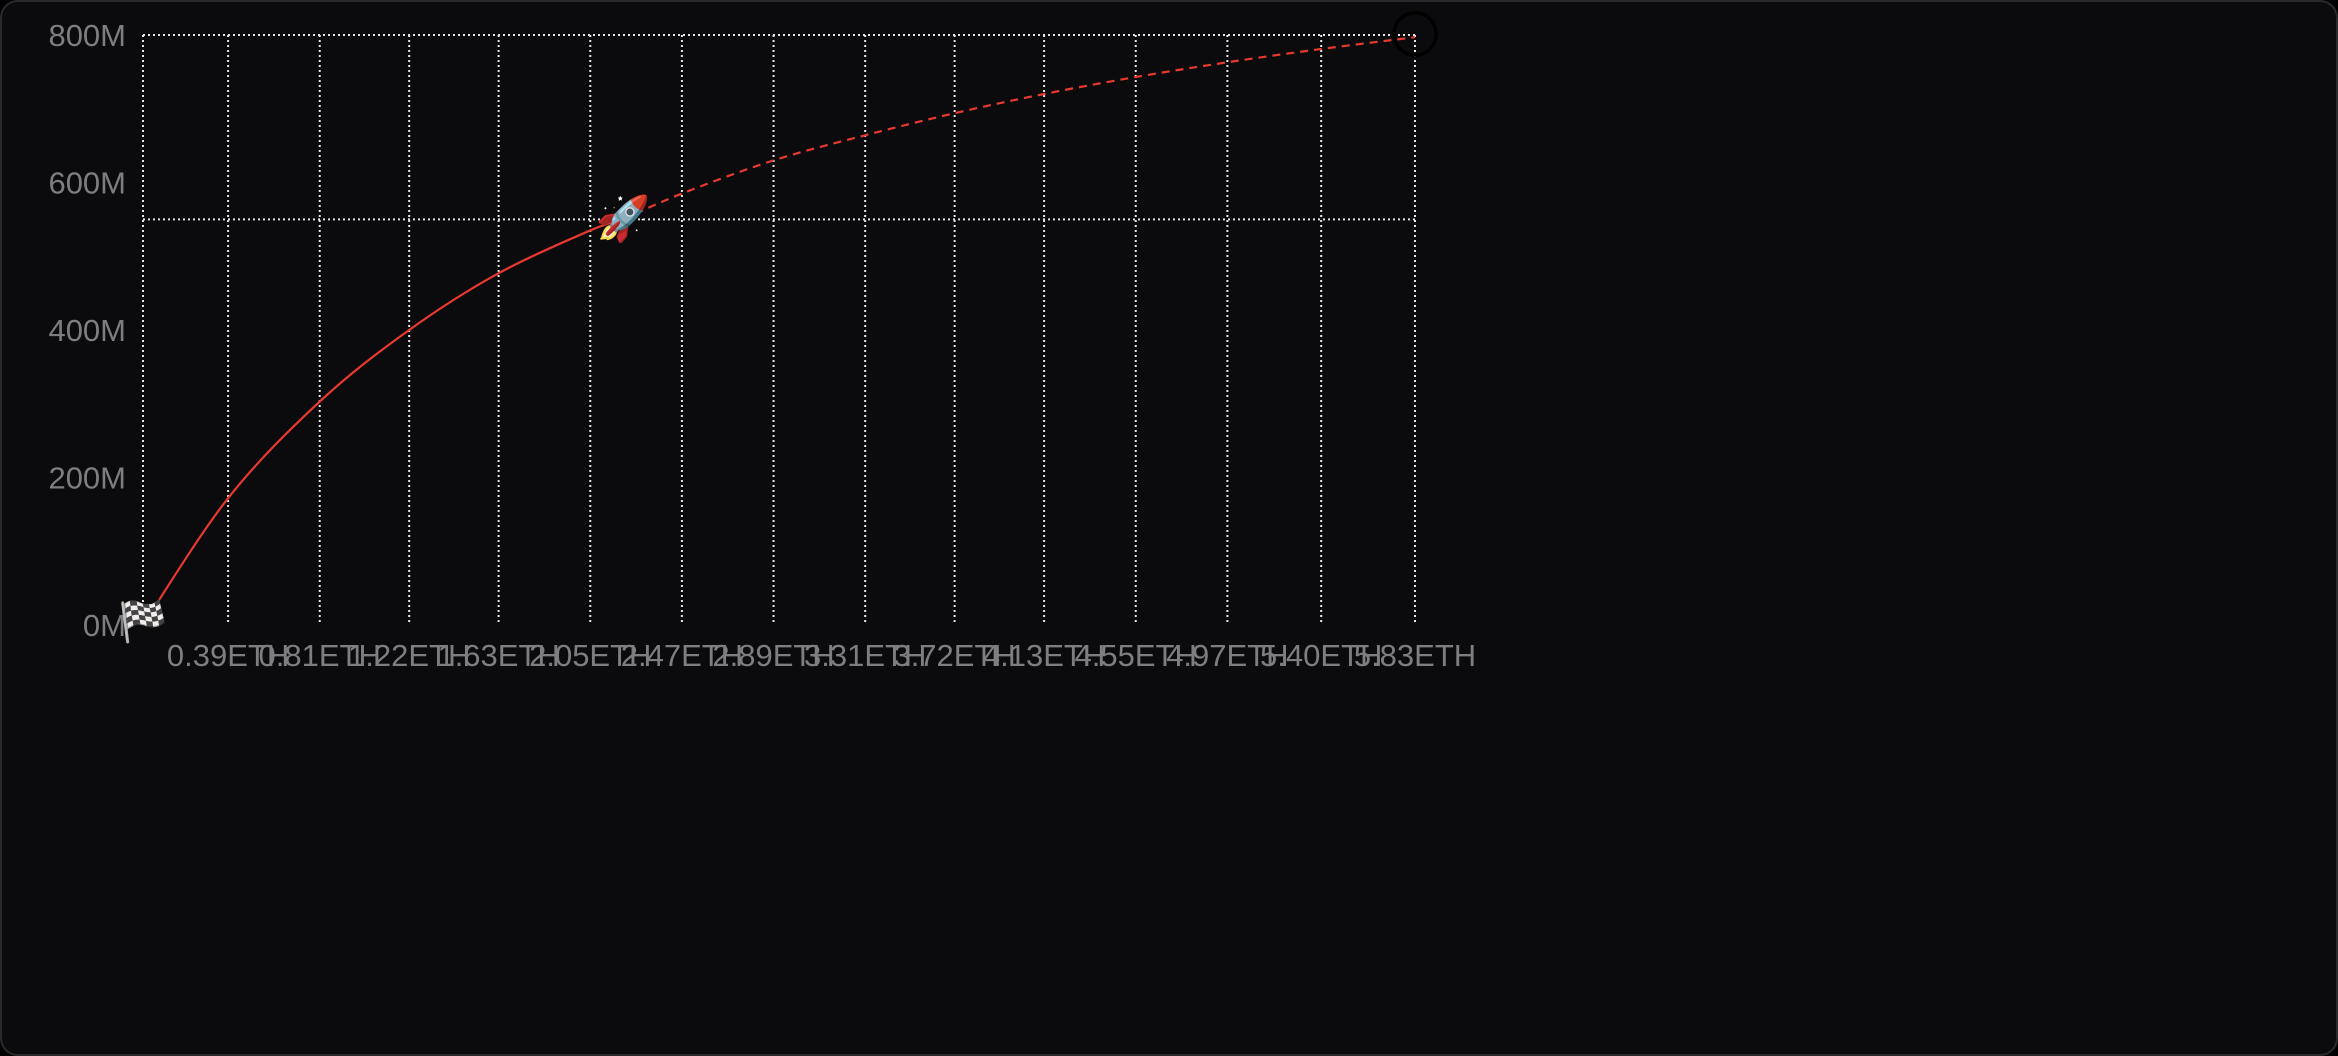 The image size is (2338, 1056). I want to click on x-tick-label: 1.63ETH, so click(498, 655).